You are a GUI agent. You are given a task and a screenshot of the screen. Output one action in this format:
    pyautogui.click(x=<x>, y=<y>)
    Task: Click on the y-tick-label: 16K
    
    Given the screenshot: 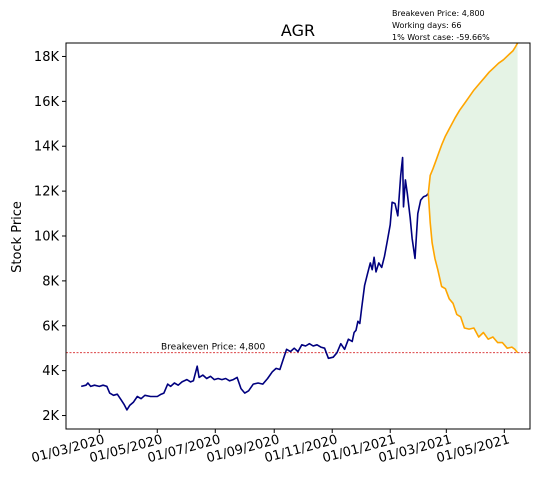 What is the action you would take?
    pyautogui.click(x=47, y=102)
    